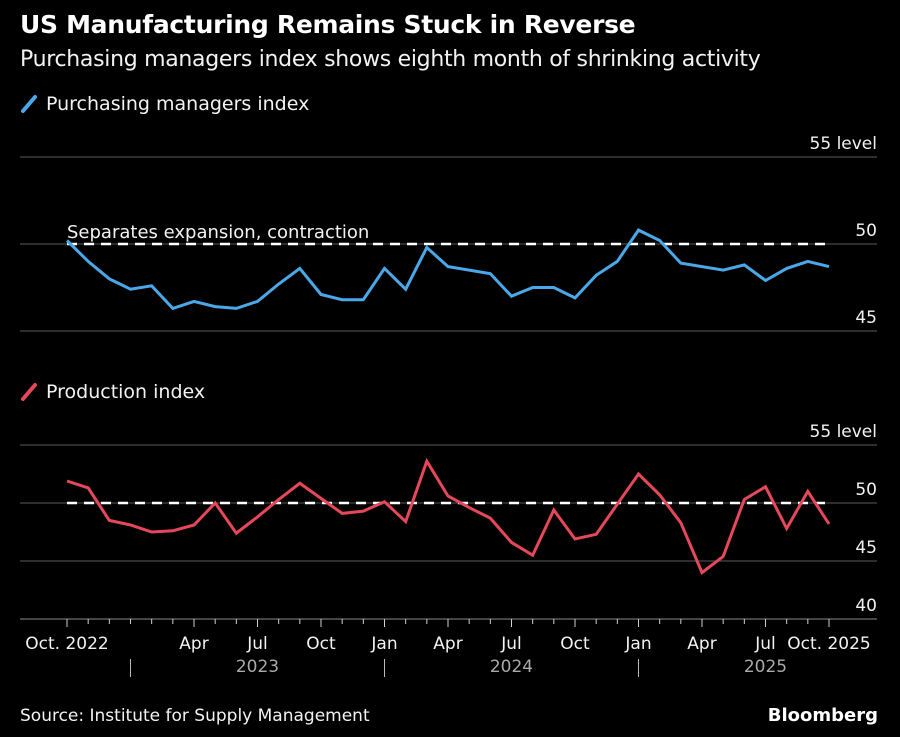  Describe the element at coordinates (765, 667) in the screenshot. I see `x-axis-year-label: 2025` at that location.